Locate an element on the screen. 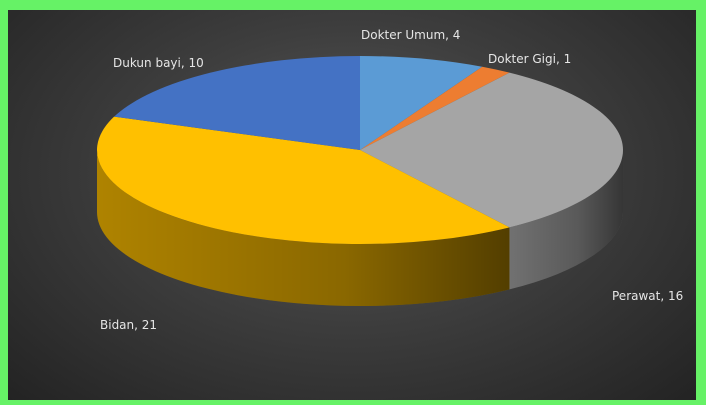 The width and height of the screenshot is (706, 405). pie-slice-perawat is located at coordinates (491, 150).